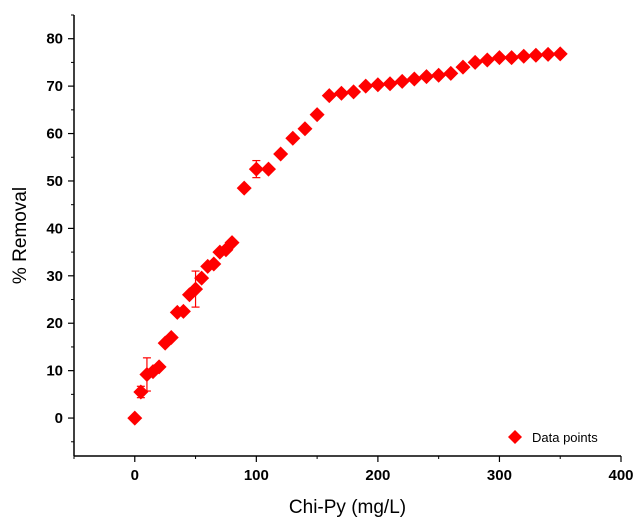 This screenshot has width=636, height=523. What do you see at coordinates (565, 437) in the screenshot?
I see `legend-label-data-points: Data points` at bounding box center [565, 437].